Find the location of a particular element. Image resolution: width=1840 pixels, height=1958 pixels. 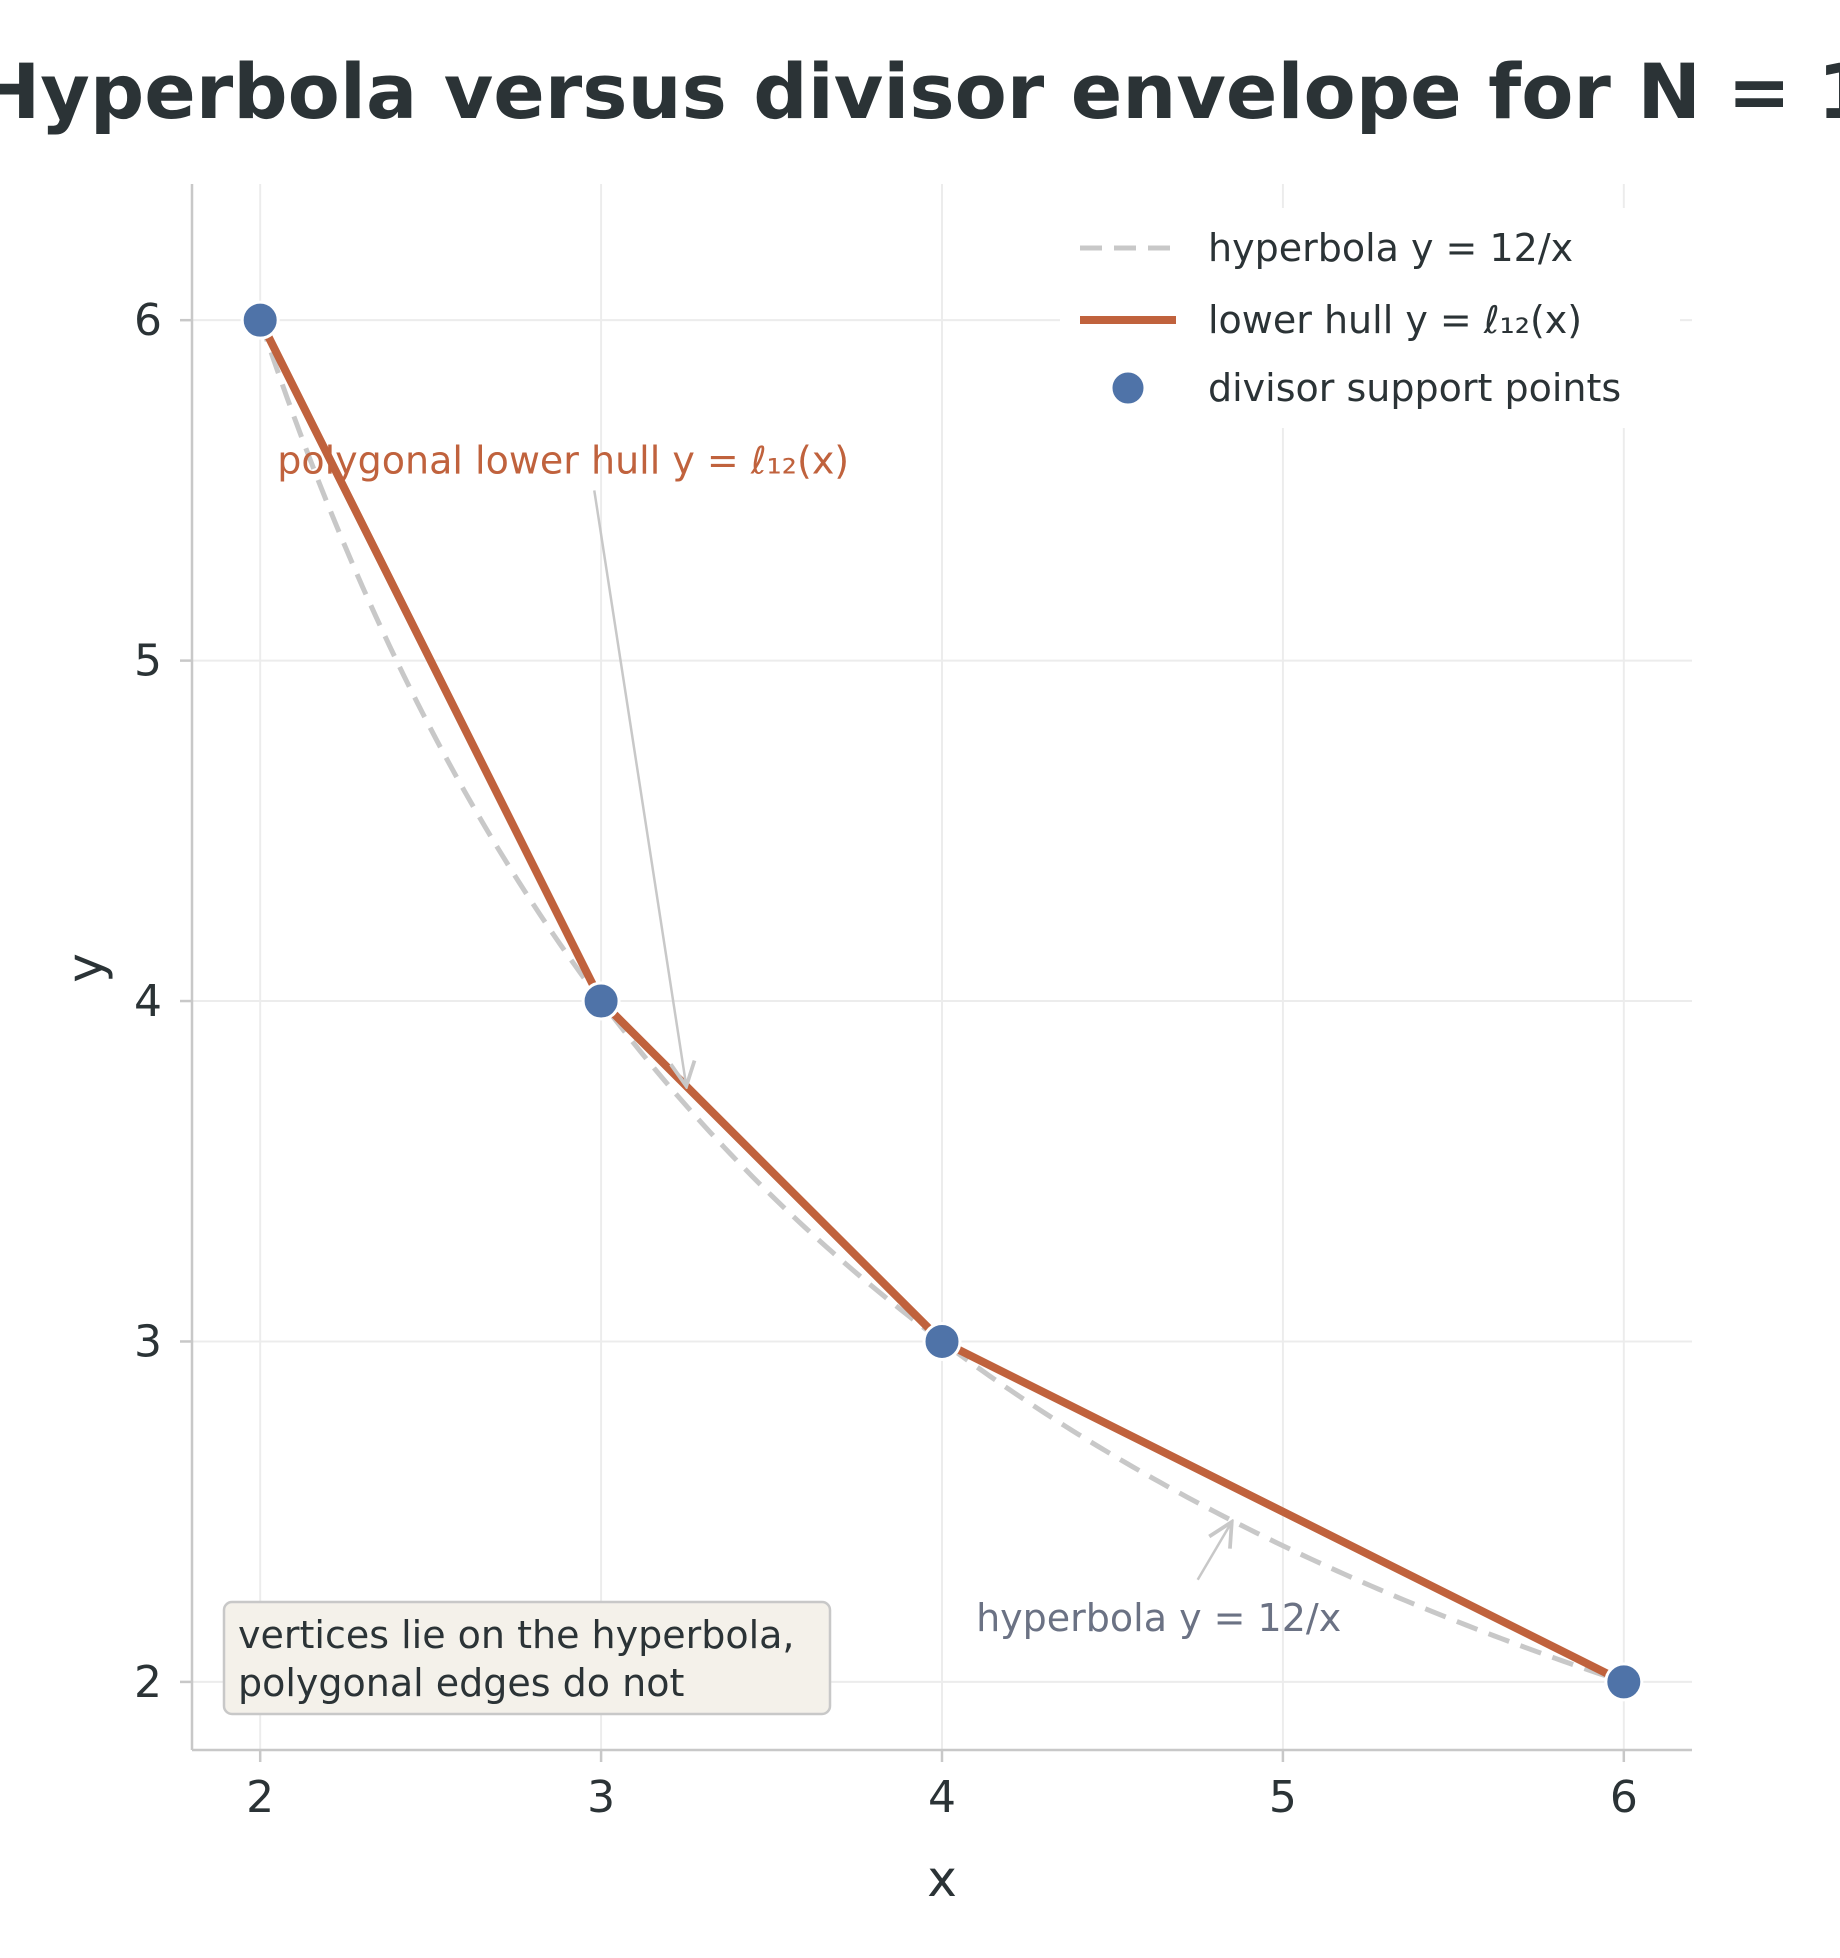

x-tick-label-5: 5 is located at coordinates (1283, 1797).